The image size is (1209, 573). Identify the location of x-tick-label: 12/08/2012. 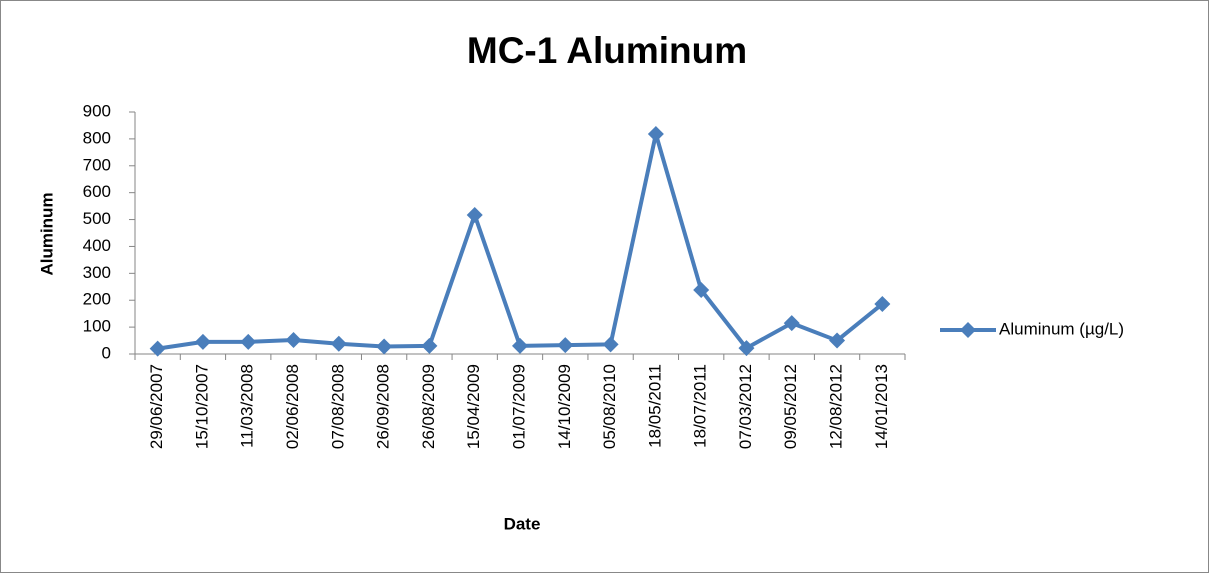
(836, 406).